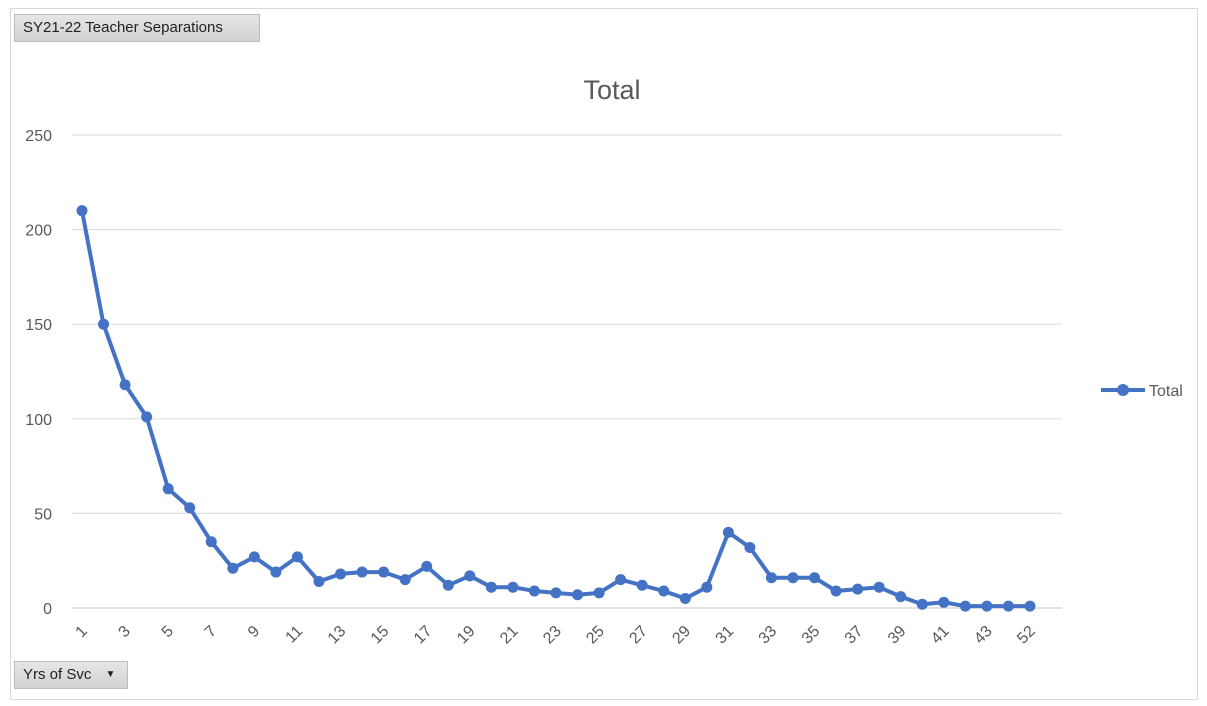  What do you see at coordinates (38, 231) in the screenshot?
I see `y-tick-label: 200` at bounding box center [38, 231].